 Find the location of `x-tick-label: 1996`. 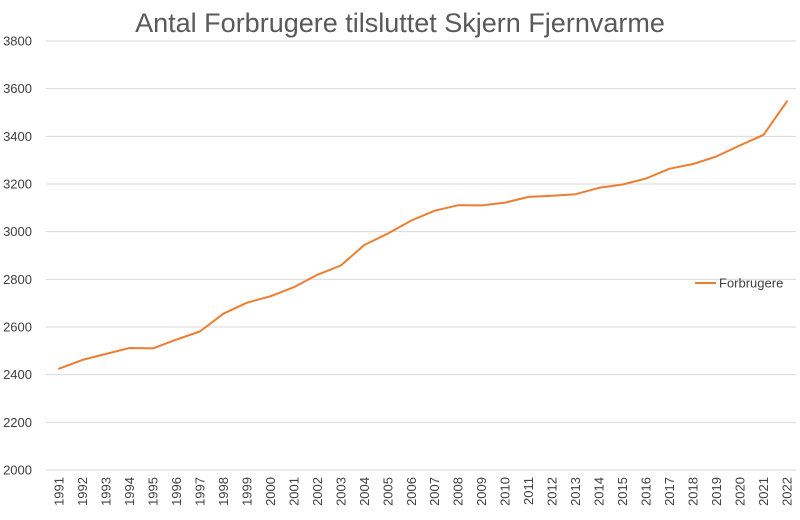

x-tick-label: 1996 is located at coordinates (176, 491).